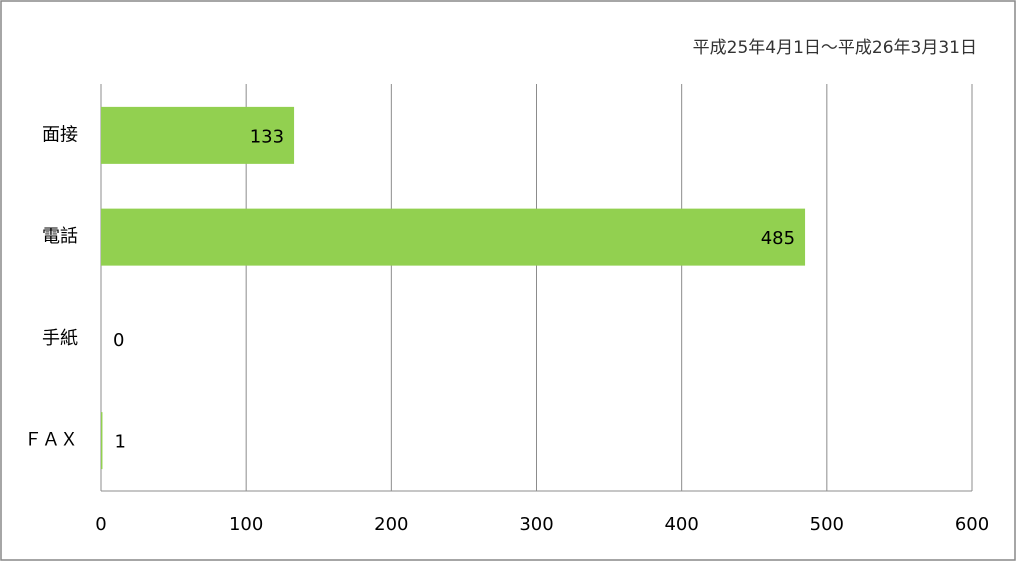  Describe the element at coordinates (391, 524) in the screenshot. I see `x-tick-label: 200` at that location.